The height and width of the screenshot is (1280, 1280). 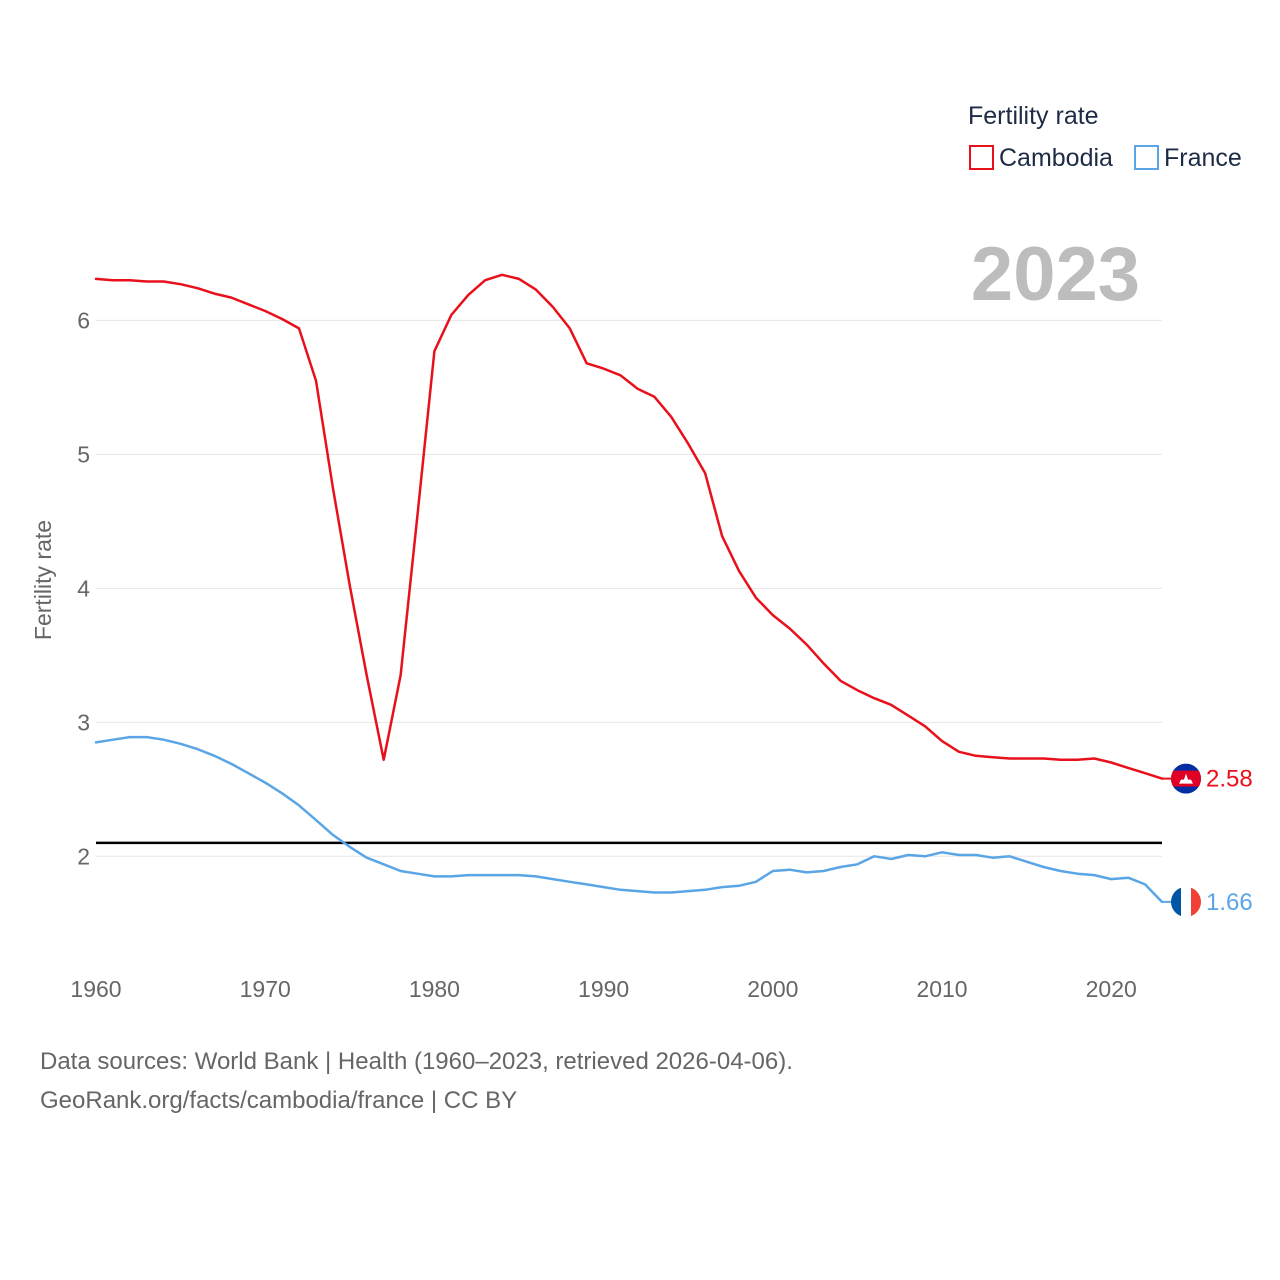 What do you see at coordinates (83, 722) in the screenshot?
I see `y-tick-label: 3` at bounding box center [83, 722].